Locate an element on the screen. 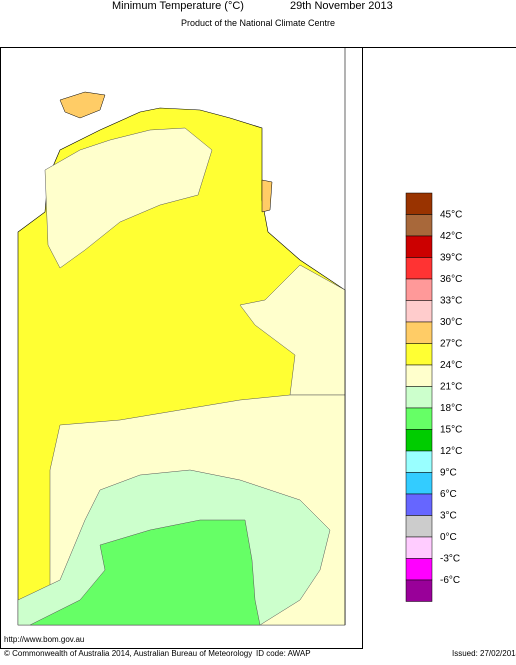  legend-label: 27°C is located at coordinates (451, 344).